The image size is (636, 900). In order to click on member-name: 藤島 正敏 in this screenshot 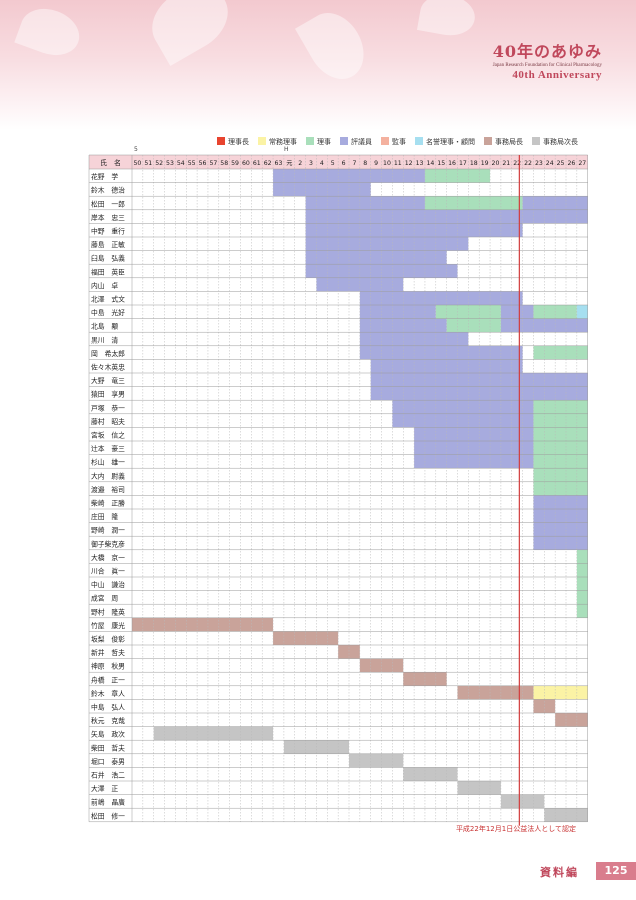, I will do `click(108, 244)`.